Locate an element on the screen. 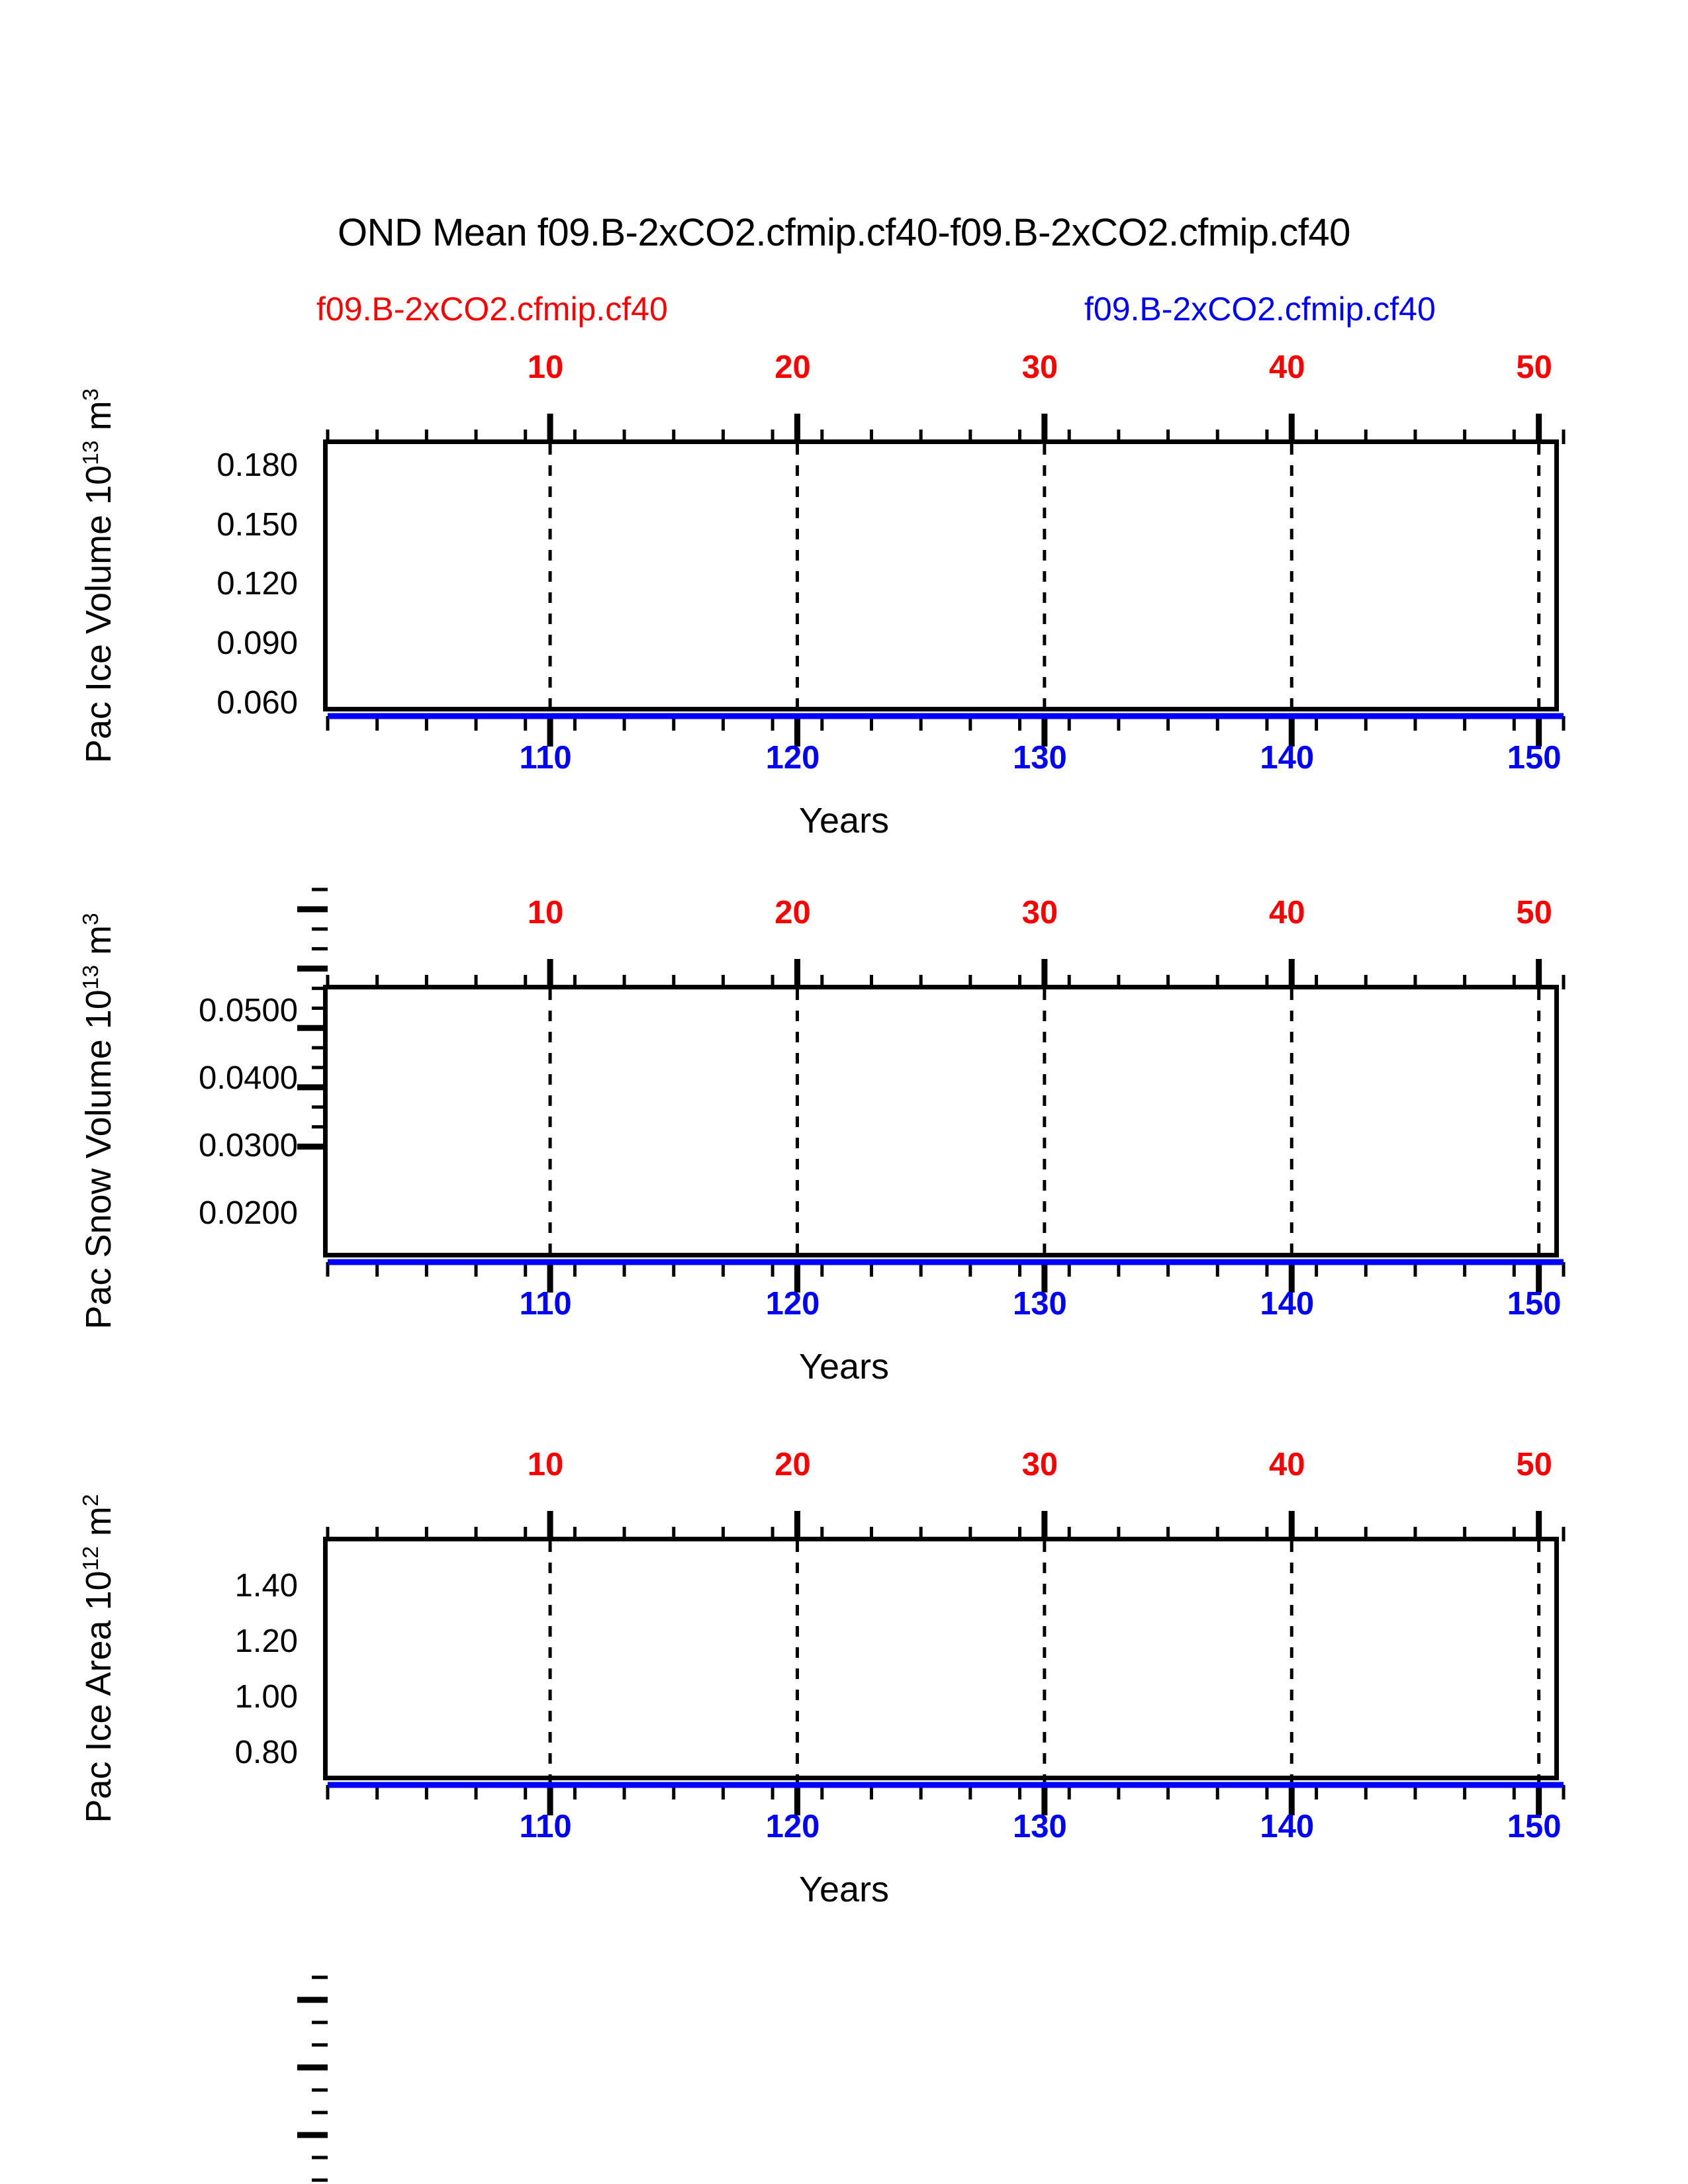 This screenshot has height=2184, width=1688. y-tick-label: 0.0200 is located at coordinates (248, 1213).